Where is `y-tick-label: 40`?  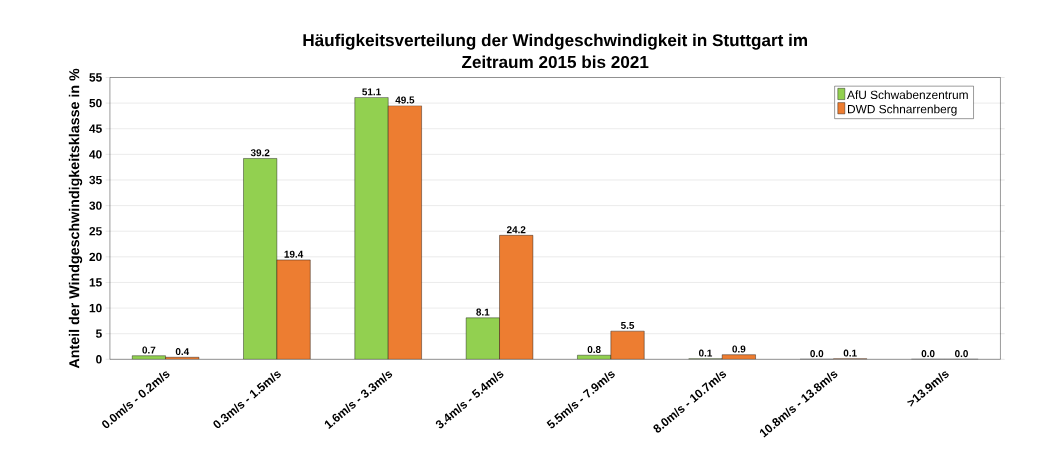 y-tick-label: 40 is located at coordinates (95, 154).